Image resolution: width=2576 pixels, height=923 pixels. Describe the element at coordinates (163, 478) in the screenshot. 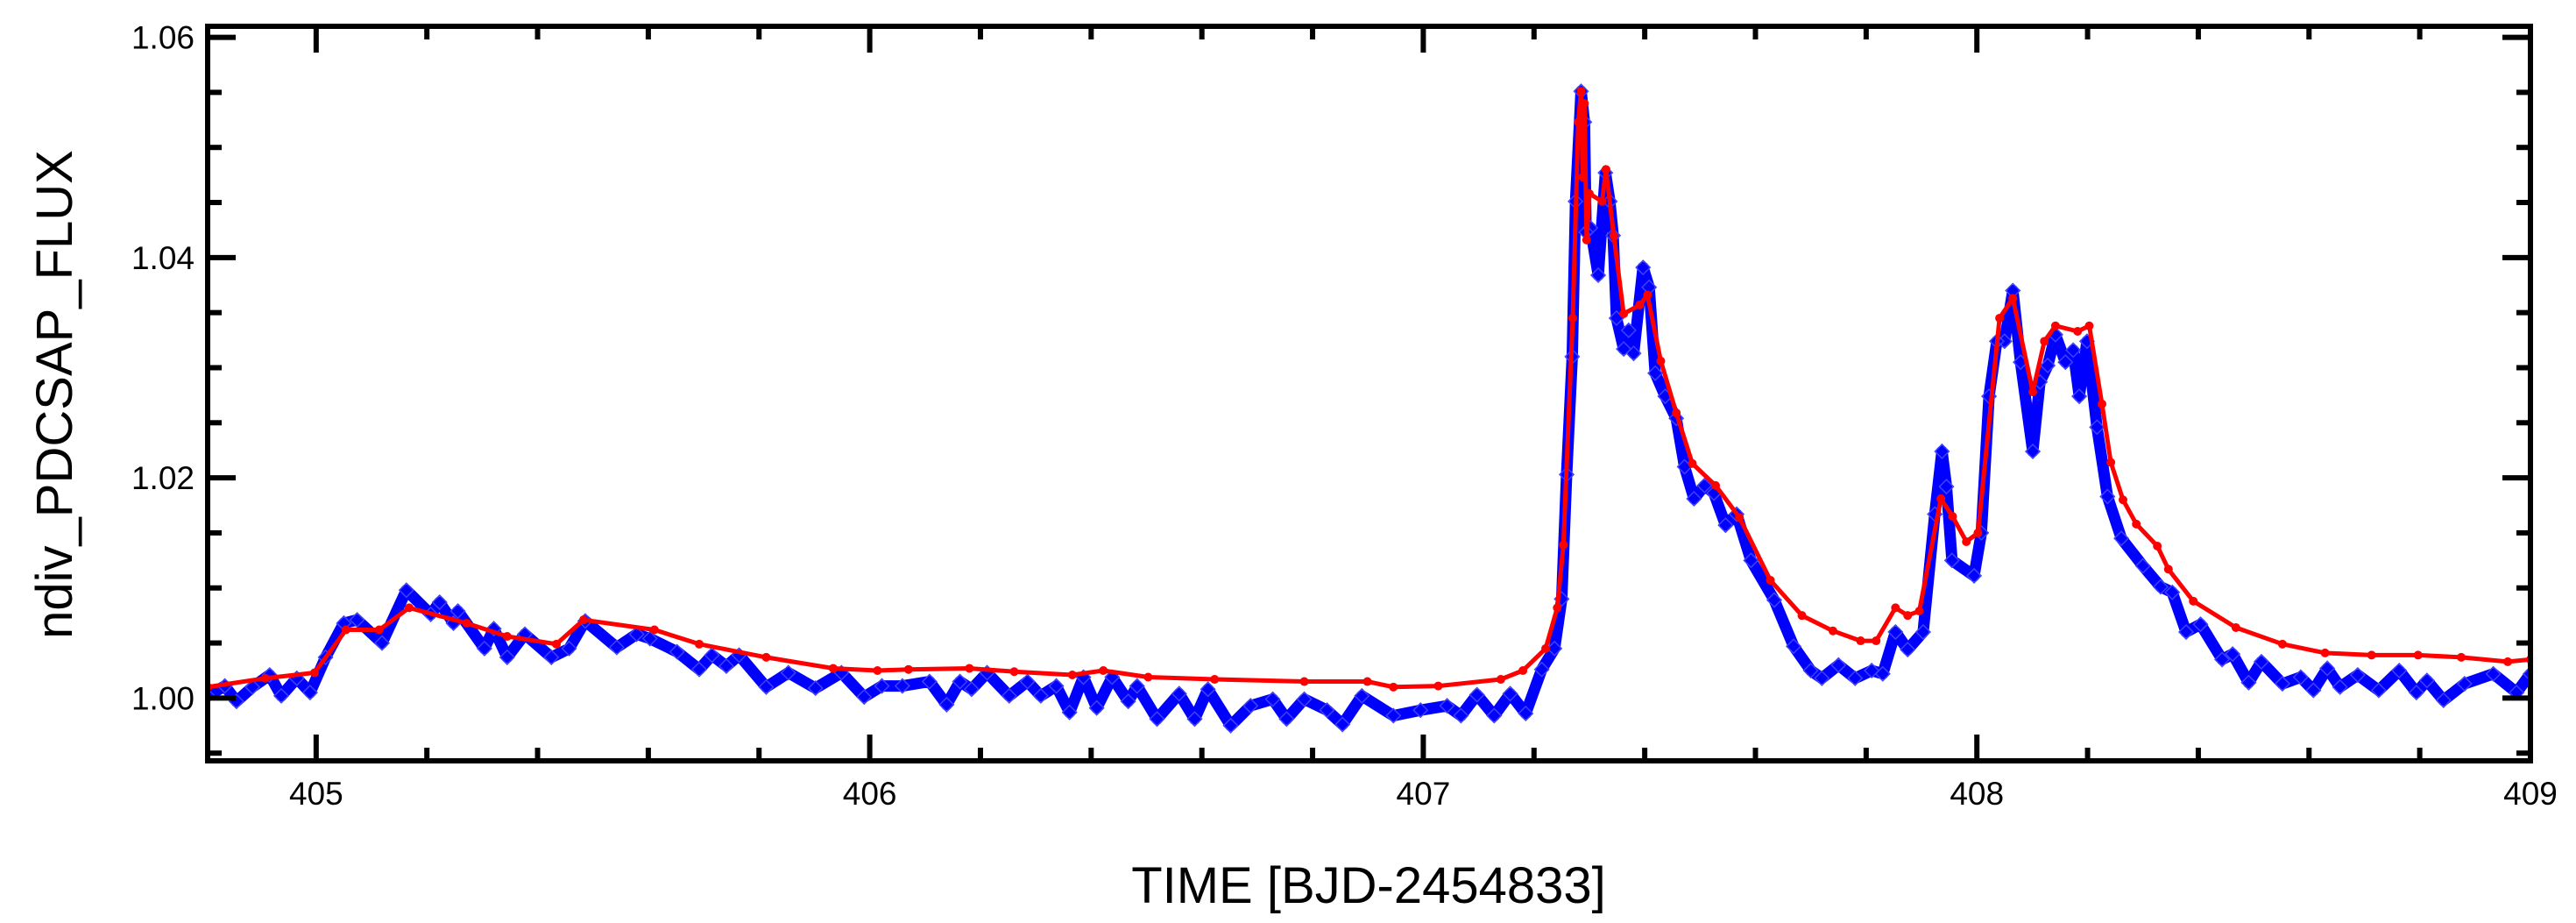

I see `y-tick-label: 1.02` at that location.